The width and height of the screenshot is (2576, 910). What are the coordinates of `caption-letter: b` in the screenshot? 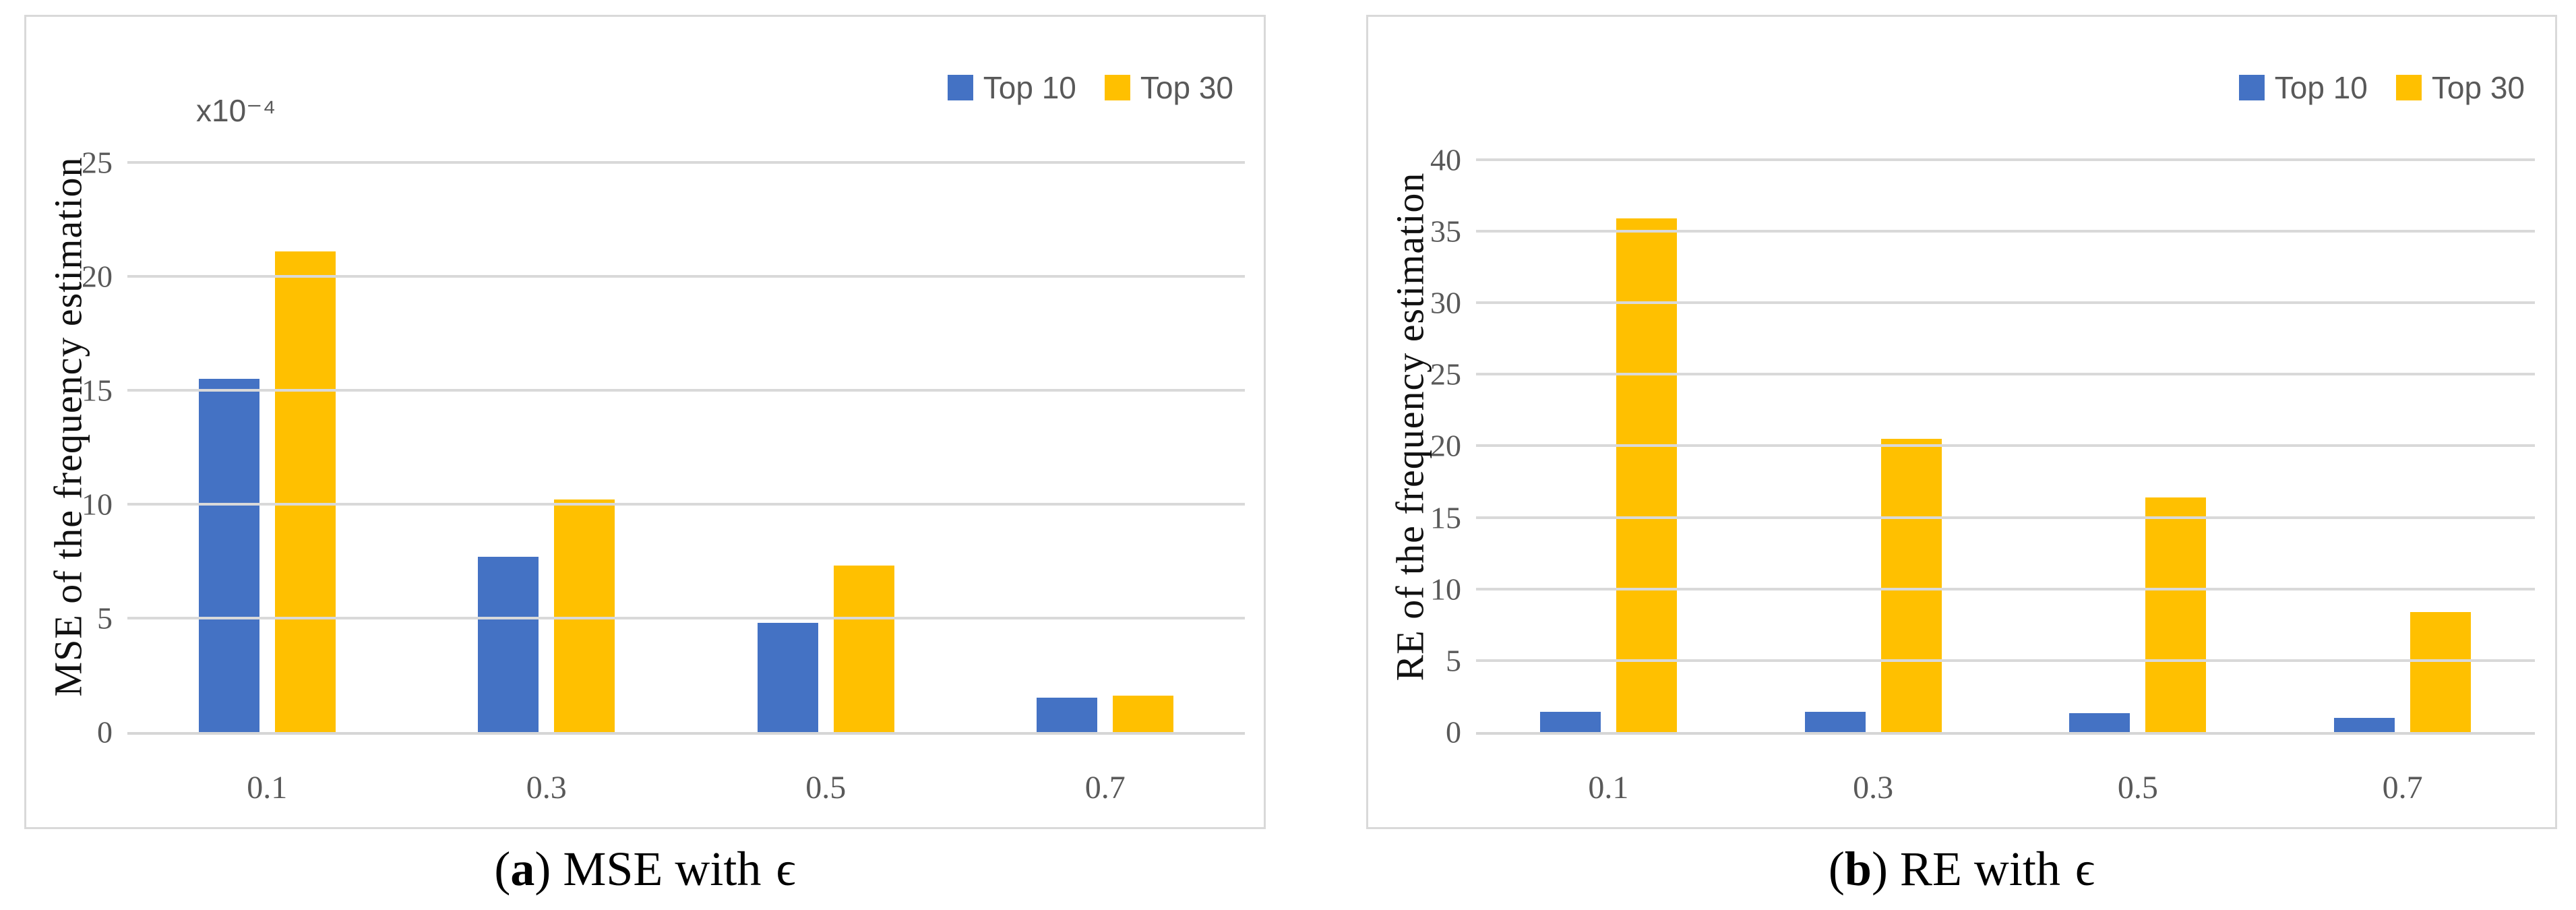 It's located at (1858, 869).